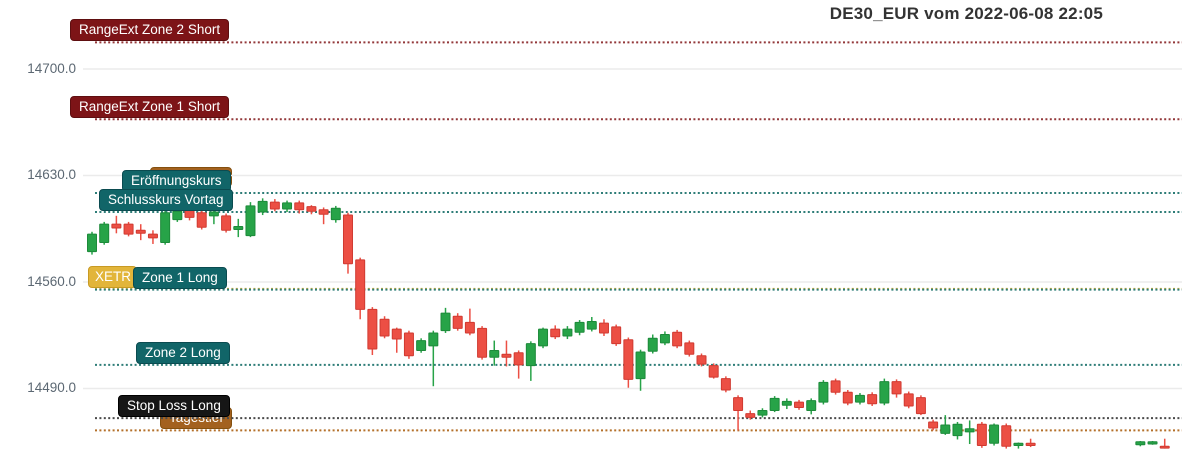 The image size is (1182, 449). I want to click on level-chip-rangeext-zone-2-short: RangeExt Zone 2 Short, so click(150, 30).